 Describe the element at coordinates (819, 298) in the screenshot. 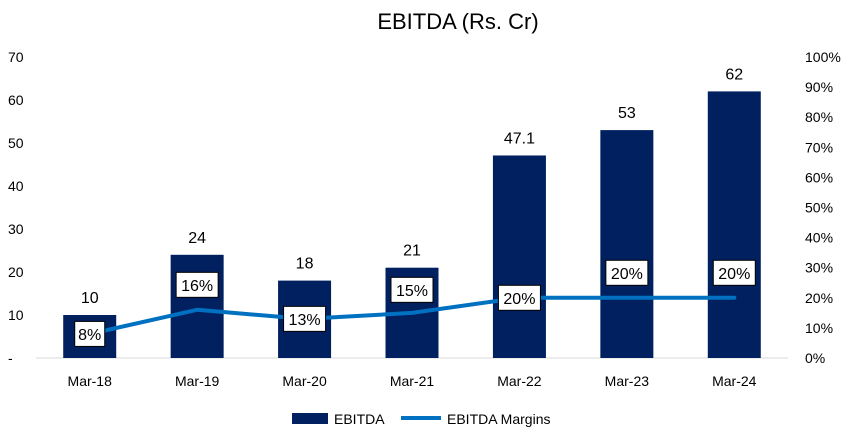

I see `y-right-tick-label: 20%` at that location.